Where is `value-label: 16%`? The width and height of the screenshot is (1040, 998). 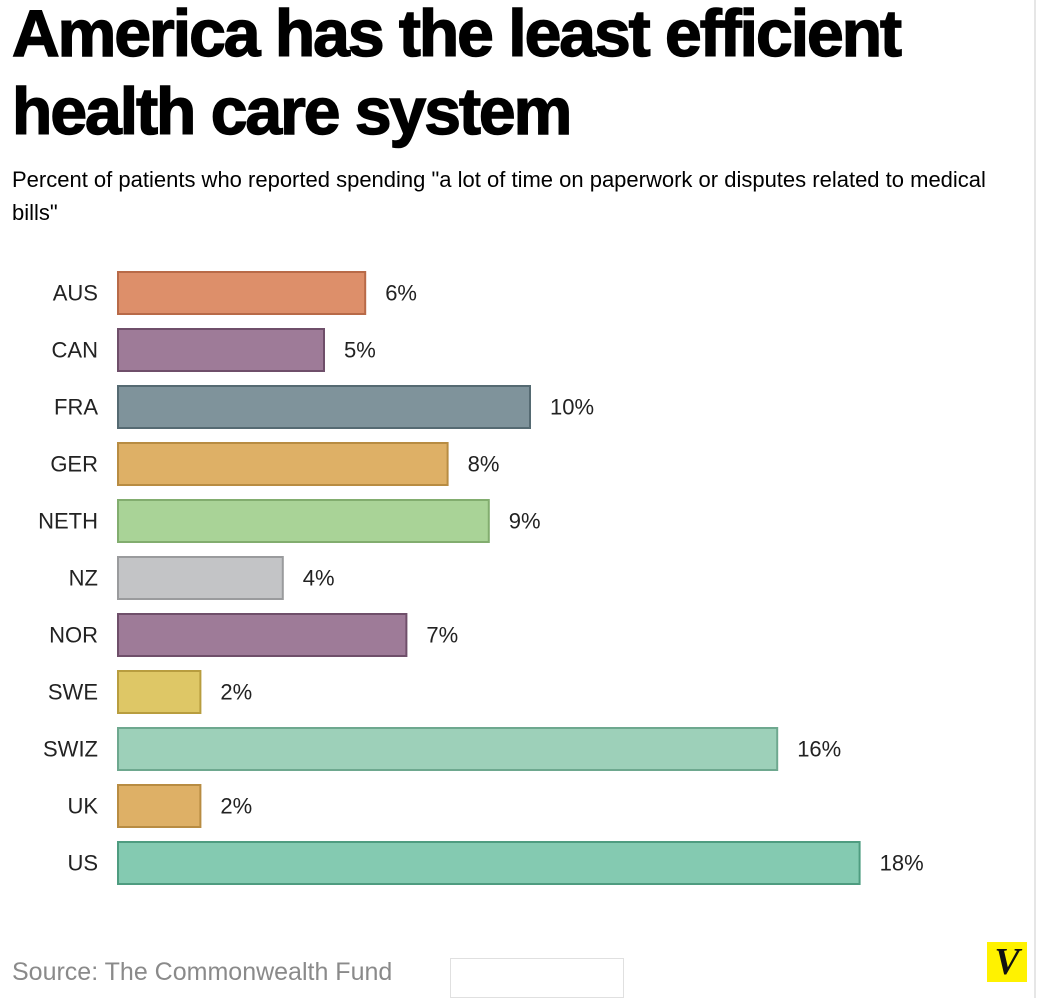
value-label: 16% is located at coordinates (819, 749).